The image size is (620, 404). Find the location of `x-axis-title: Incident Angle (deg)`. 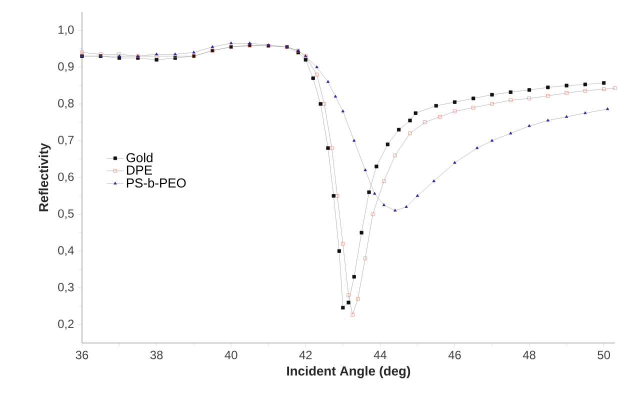

x-axis-title: Incident Angle (deg) is located at coordinates (348, 372).